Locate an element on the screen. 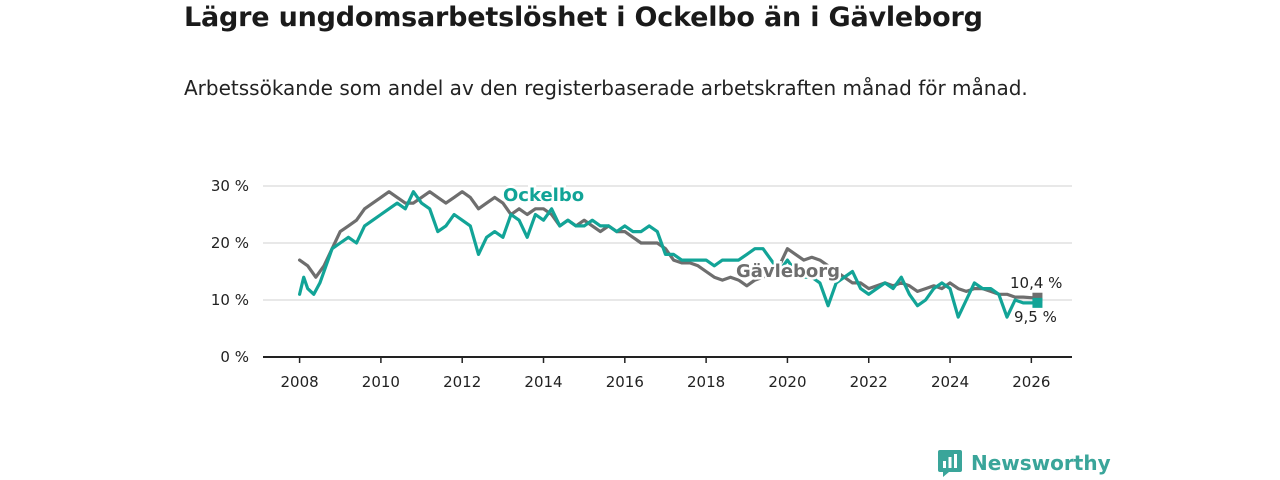 Image resolution: width=1280 pixels, height=480 pixels. end-value-label-ockelbo: 9,5 % is located at coordinates (1035, 317).